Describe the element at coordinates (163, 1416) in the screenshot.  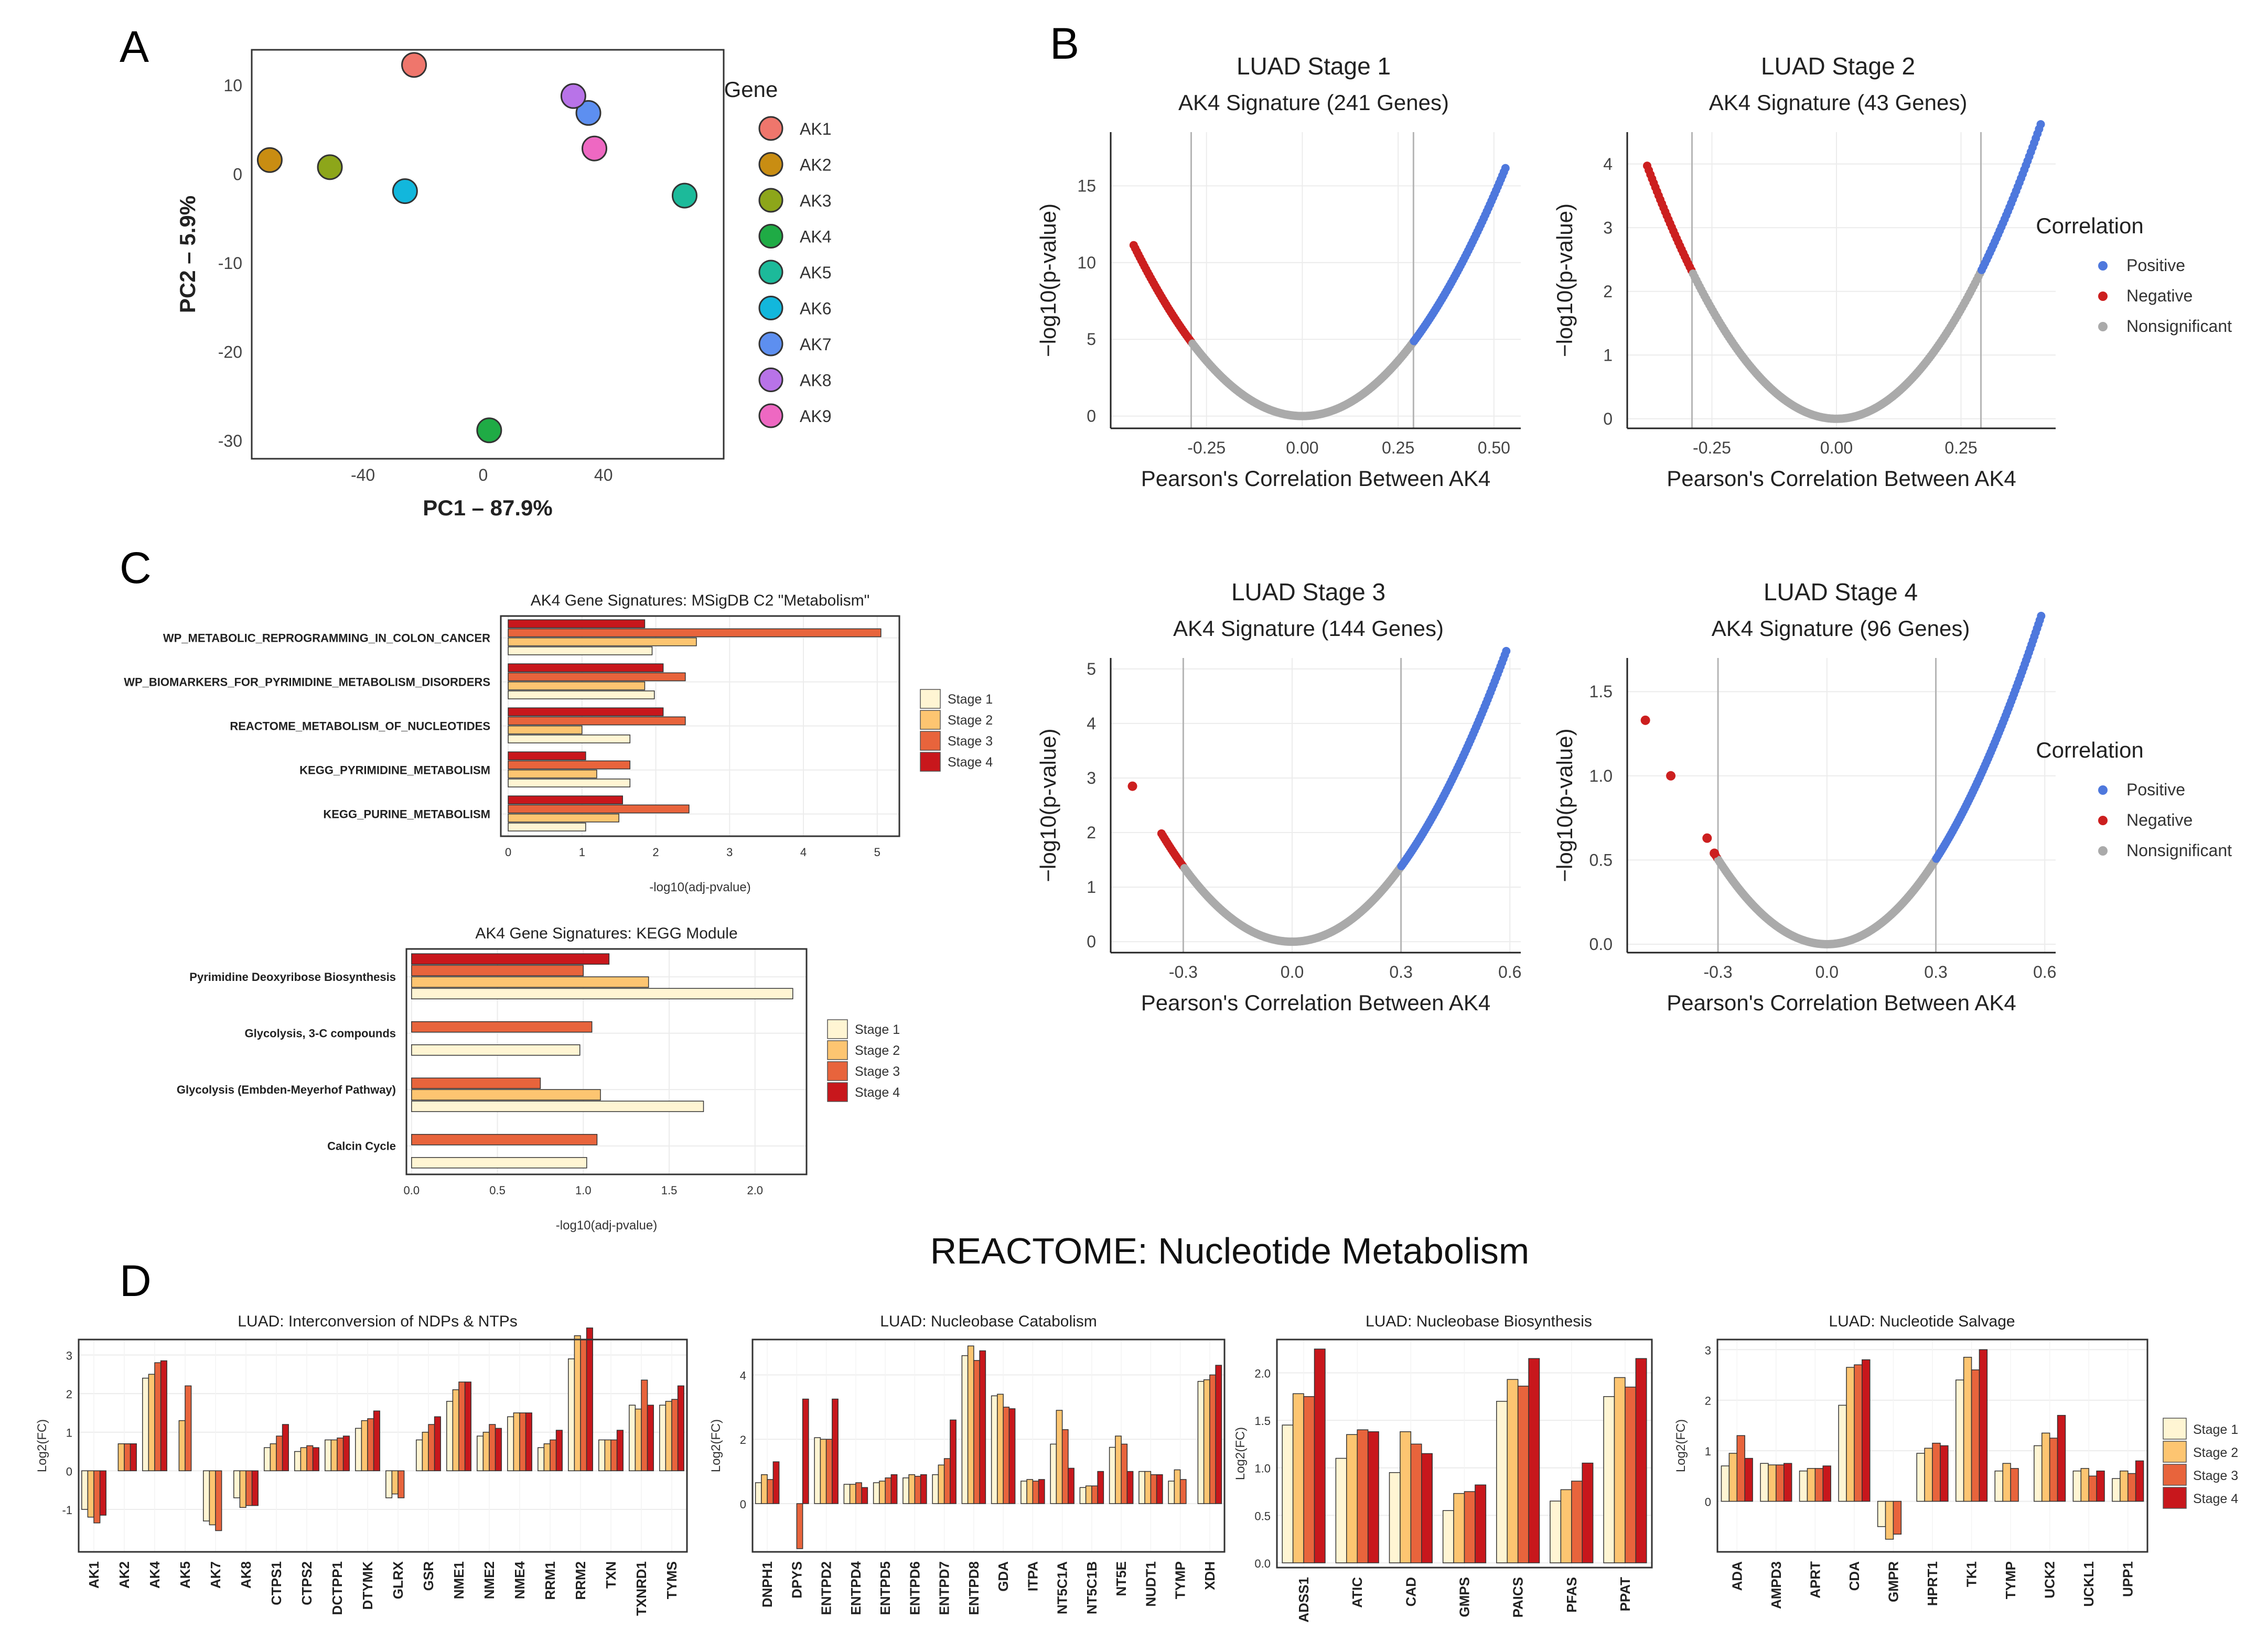
I see `d1-bar-stage-4-ak4` at that location.